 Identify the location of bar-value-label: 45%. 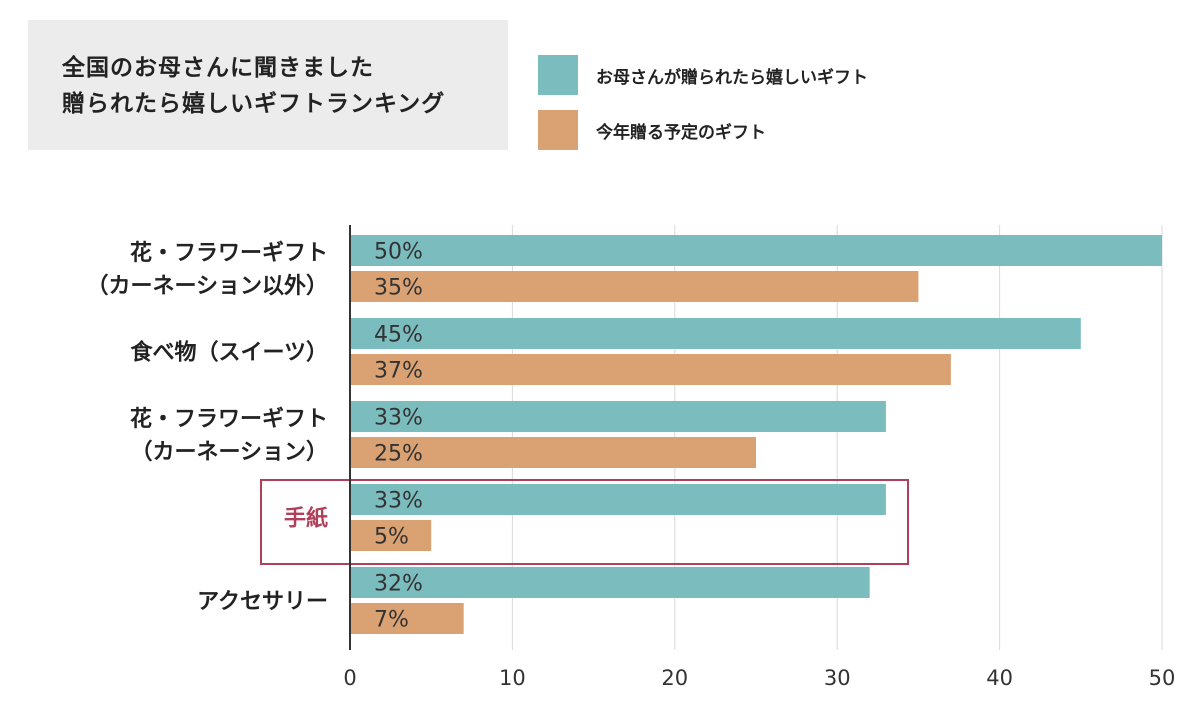
(398, 335).